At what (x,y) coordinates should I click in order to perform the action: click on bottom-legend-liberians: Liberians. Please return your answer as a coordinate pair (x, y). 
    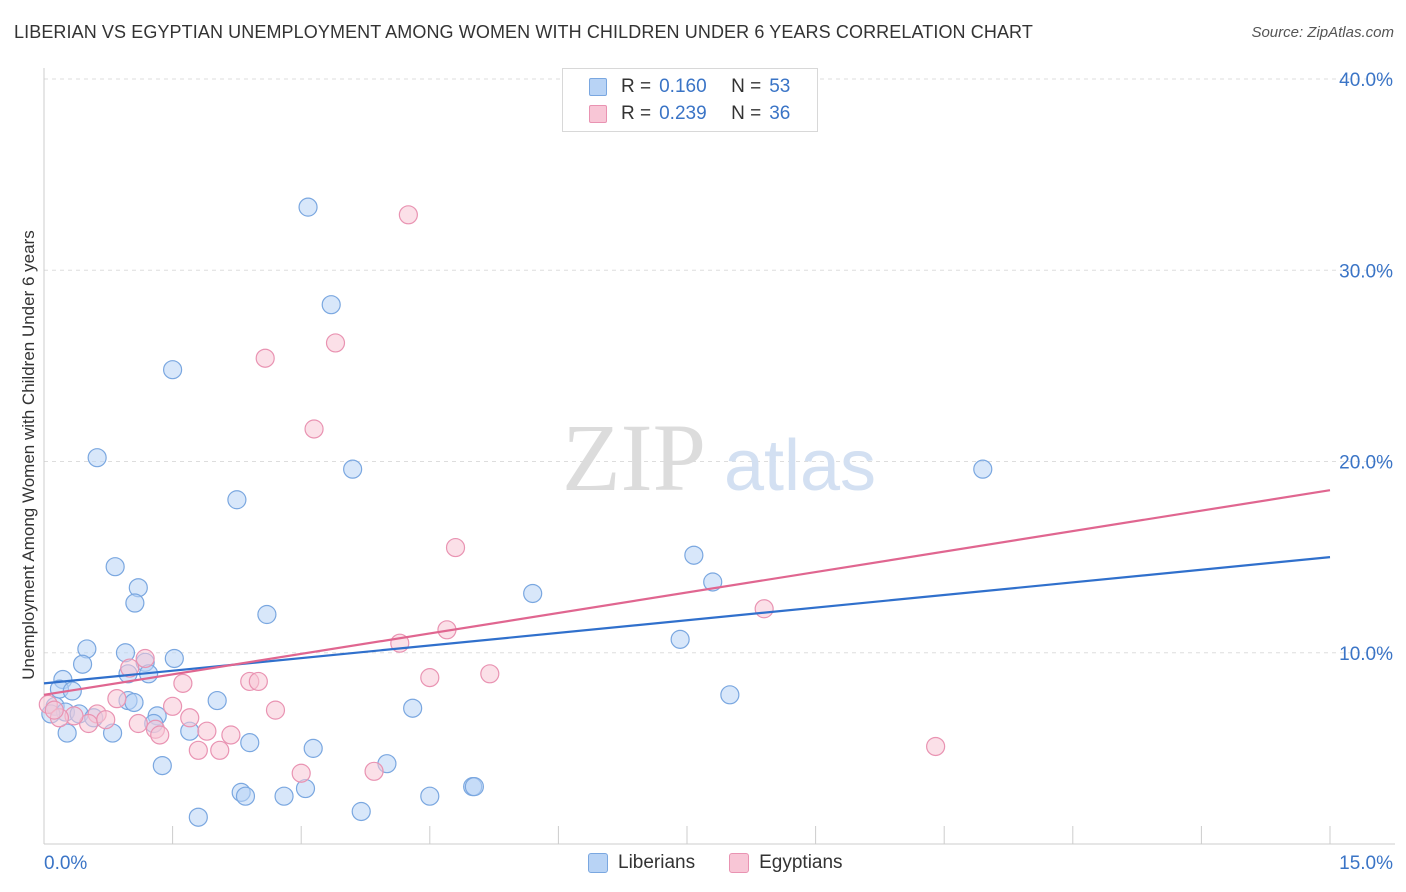
    Looking at the image, I should click on (641, 863).